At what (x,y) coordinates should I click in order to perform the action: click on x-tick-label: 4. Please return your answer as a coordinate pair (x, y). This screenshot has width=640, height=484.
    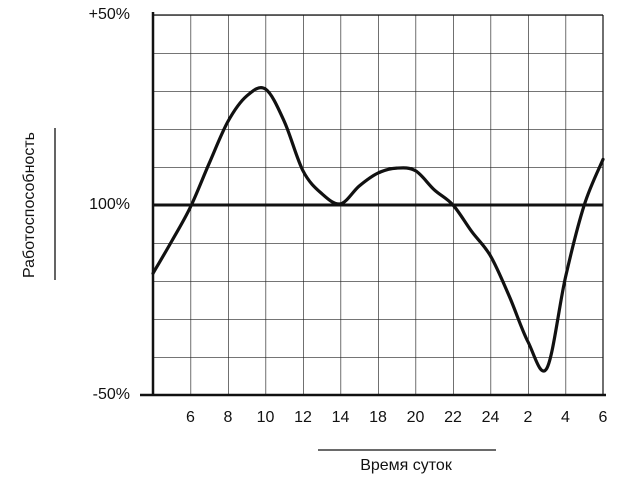
    Looking at the image, I should click on (565, 417).